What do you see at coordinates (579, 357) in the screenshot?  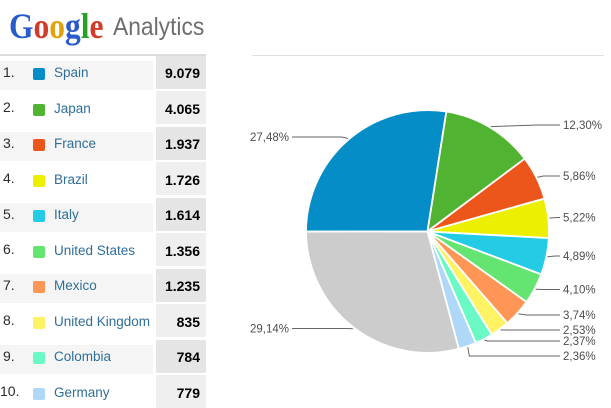 I see `svg-text: 2,36%` at bounding box center [579, 357].